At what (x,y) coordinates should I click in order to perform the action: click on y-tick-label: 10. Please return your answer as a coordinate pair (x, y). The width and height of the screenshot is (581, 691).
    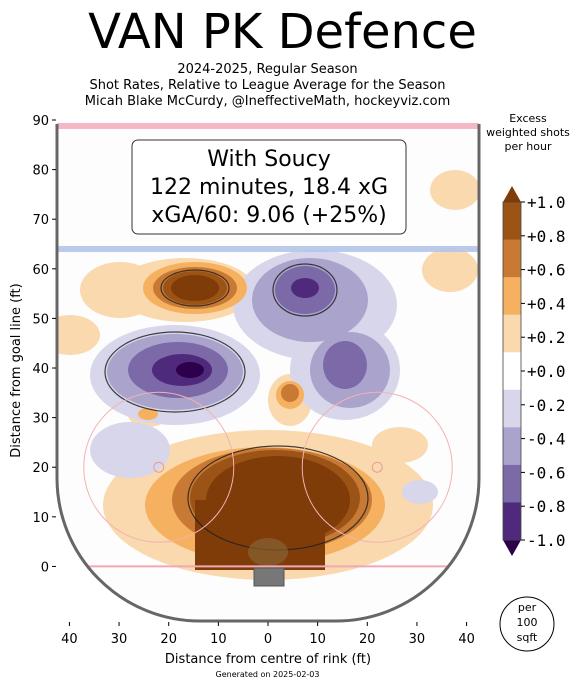
    Looking at the image, I should click on (40, 518).